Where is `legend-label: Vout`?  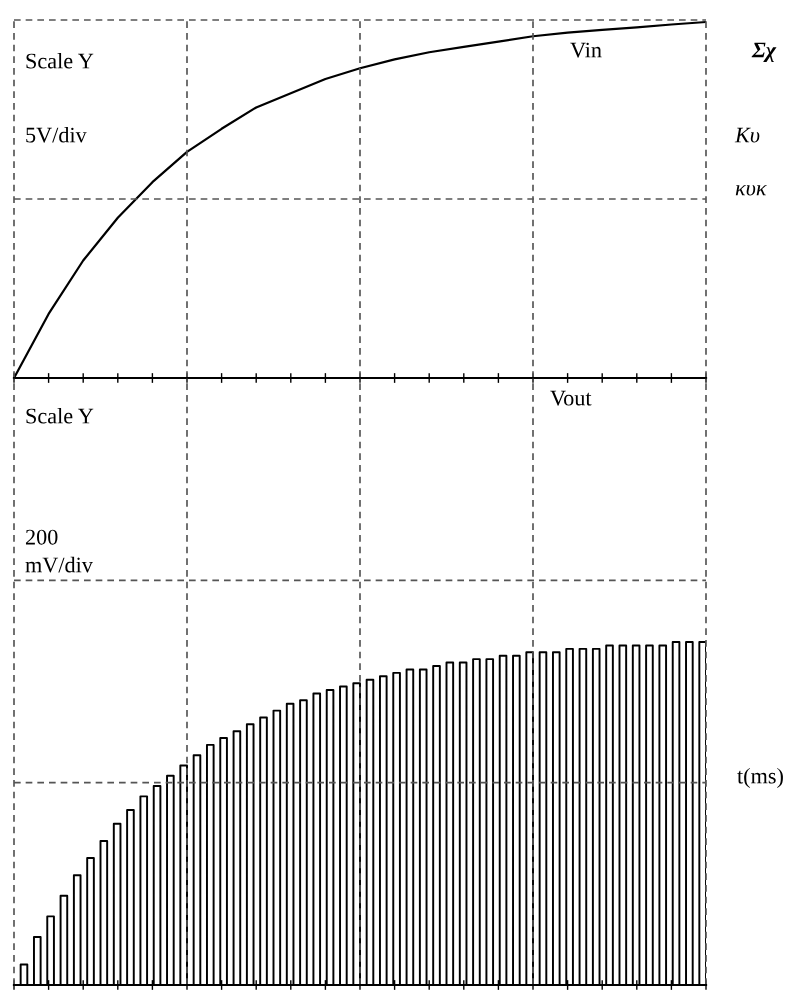
legend-label: Vout is located at coordinates (571, 398).